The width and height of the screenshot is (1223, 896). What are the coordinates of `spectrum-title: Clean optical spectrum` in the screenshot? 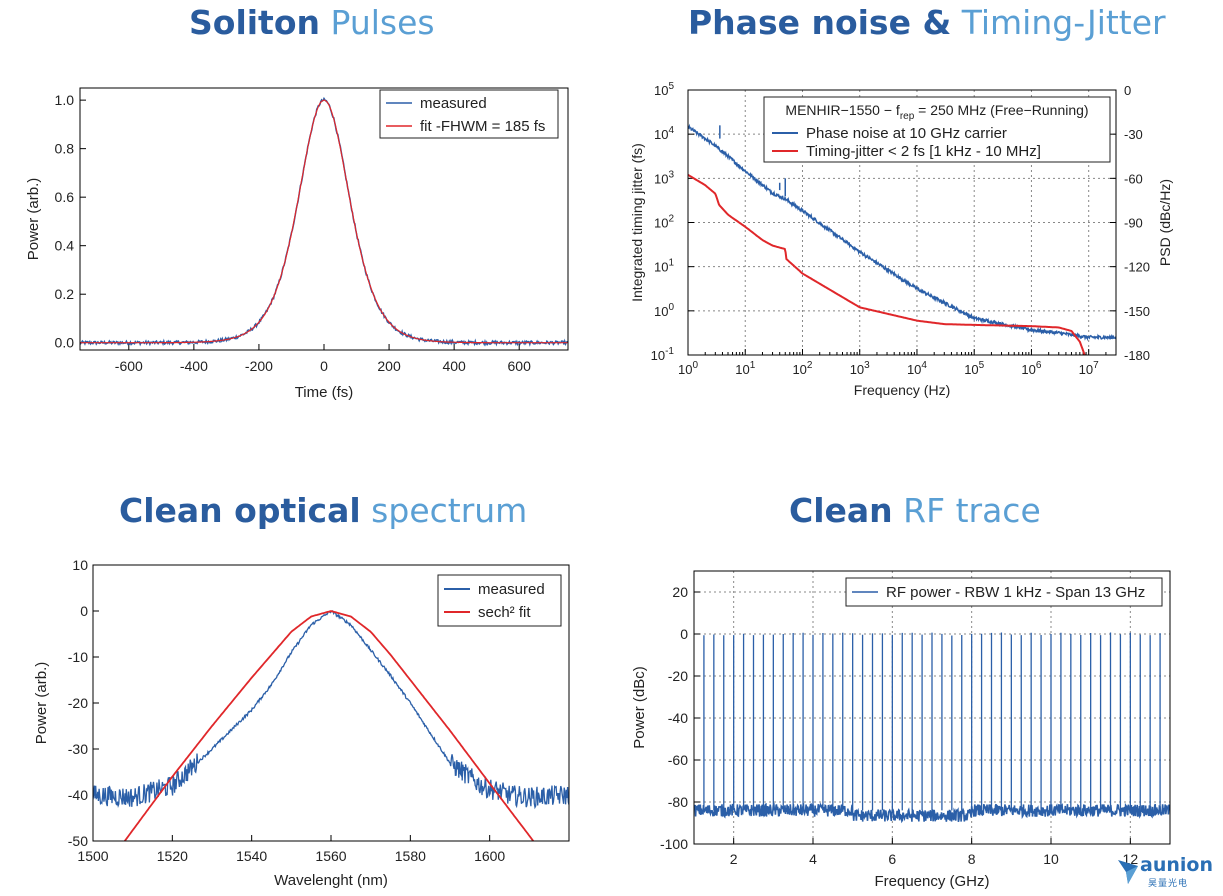 It's located at (323, 510).